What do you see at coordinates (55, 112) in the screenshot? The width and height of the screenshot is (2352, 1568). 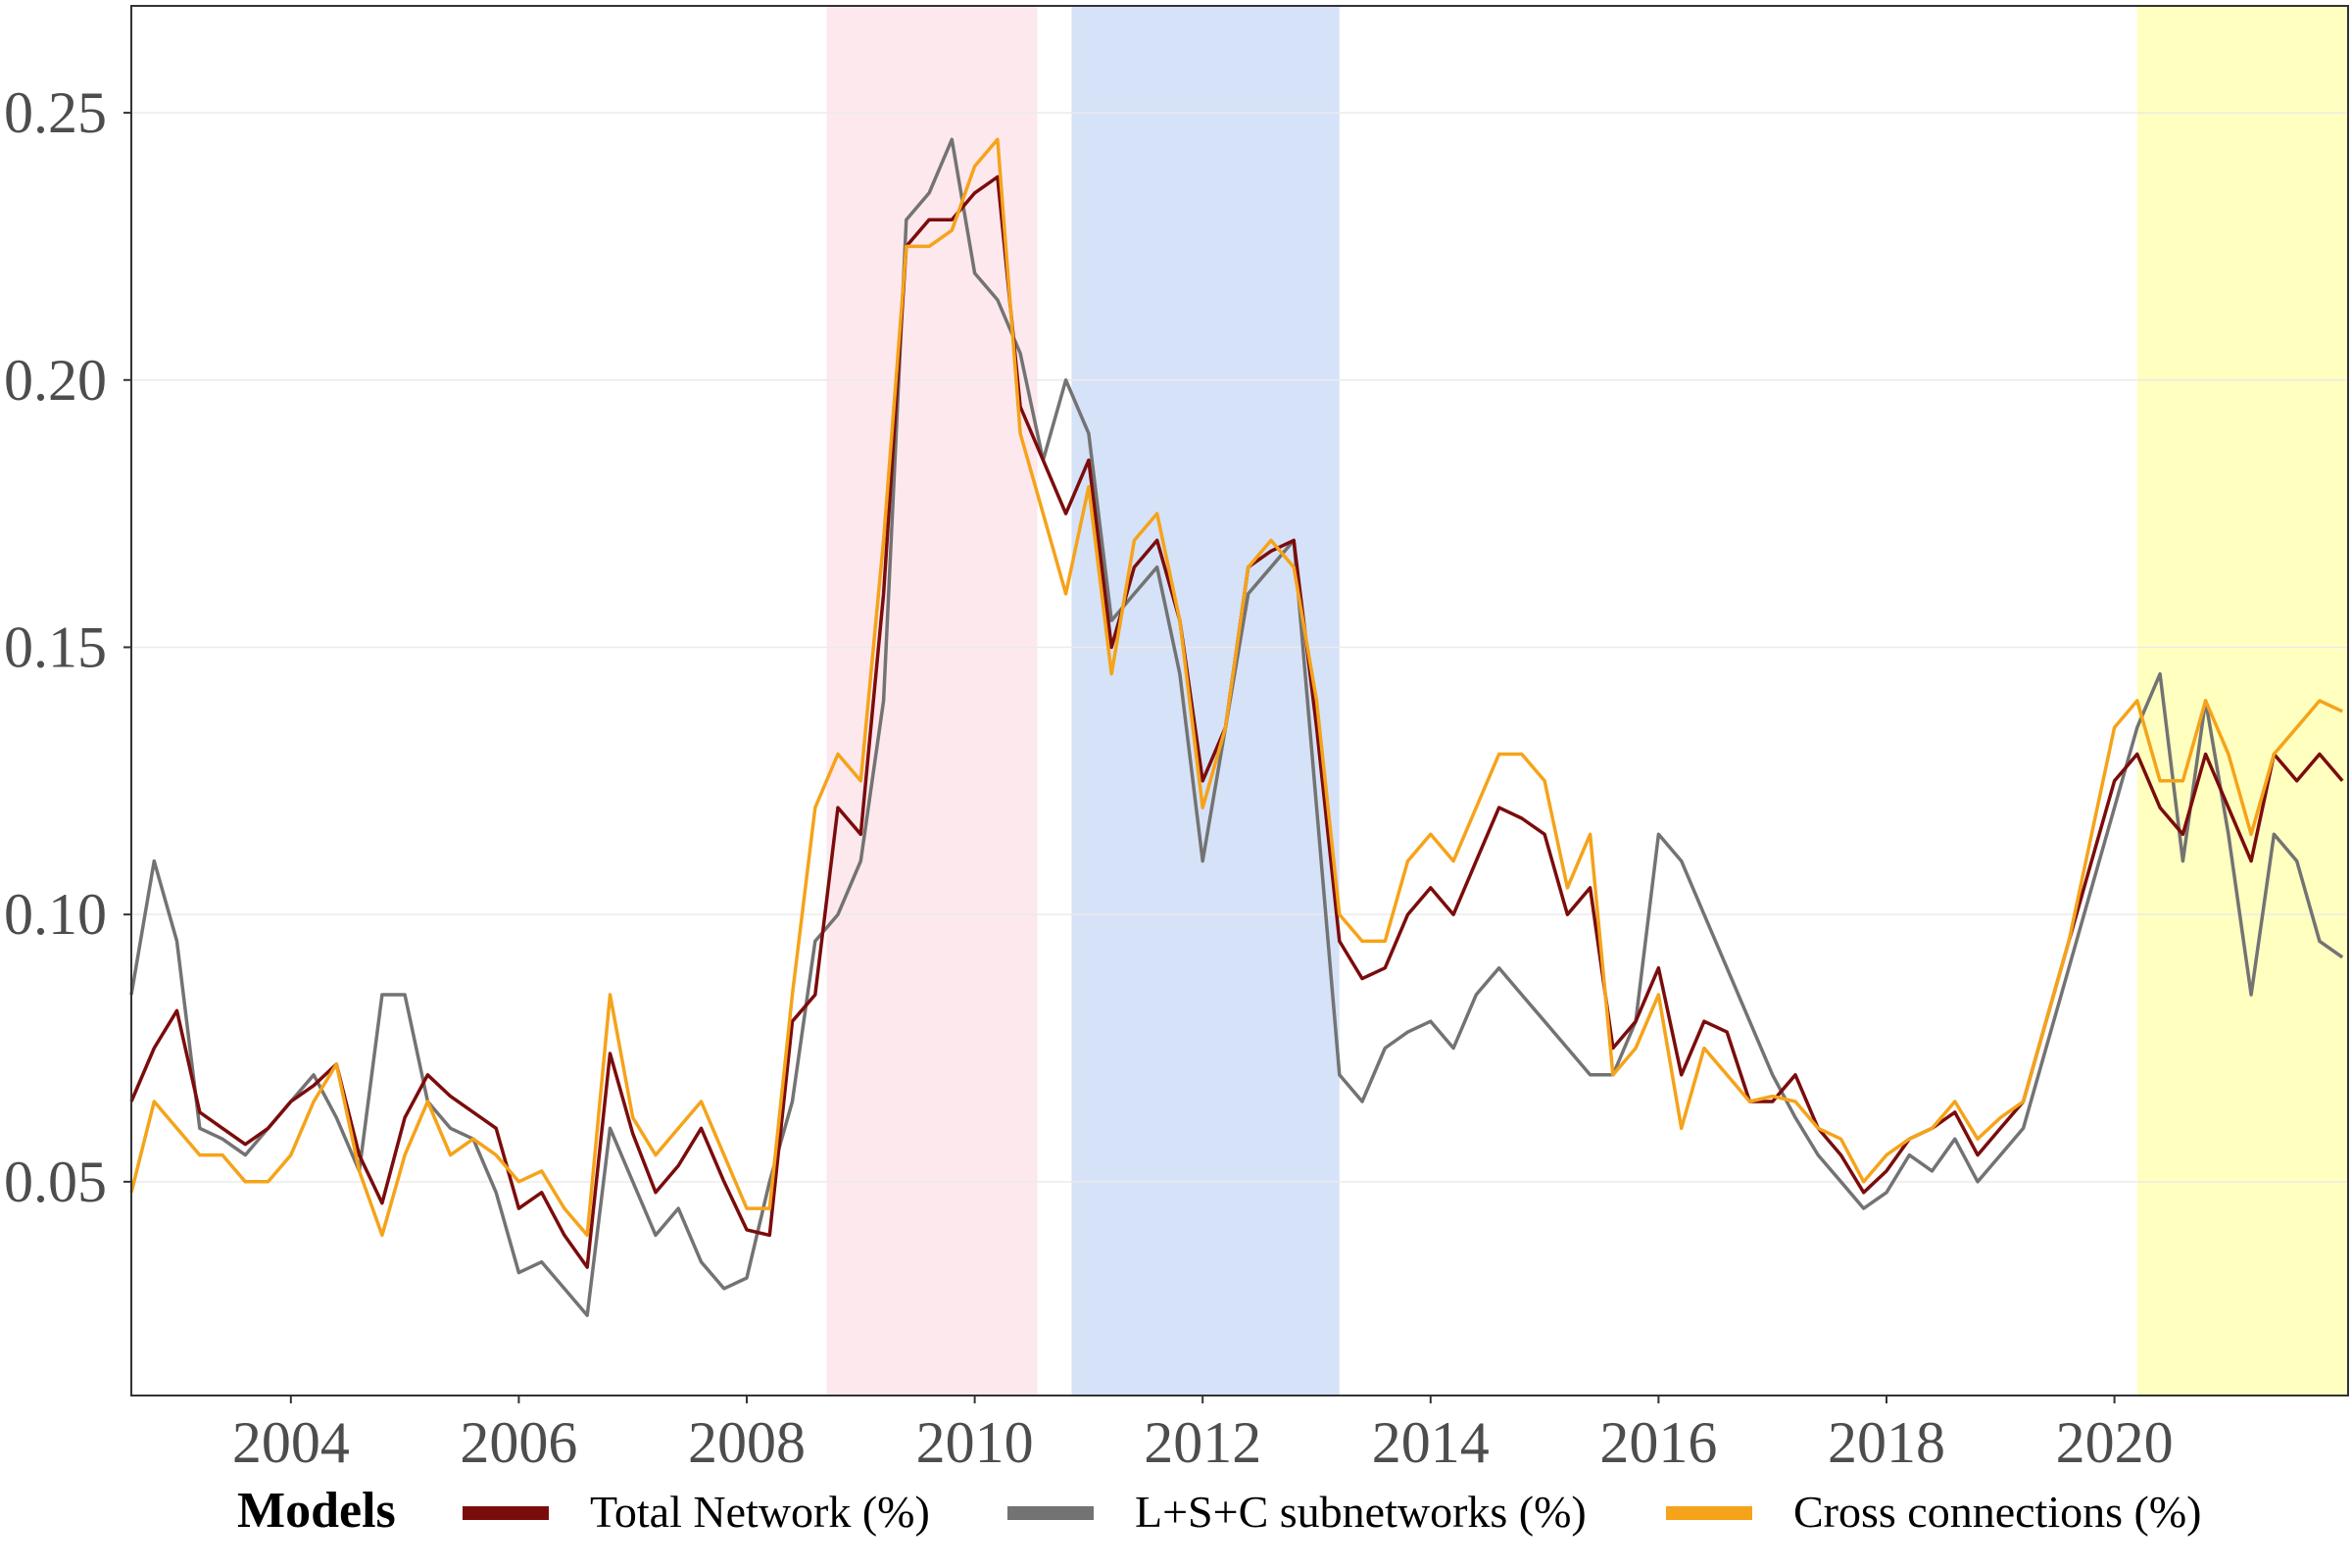 I see `y-tick-label: 0.25` at bounding box center [55, 112].